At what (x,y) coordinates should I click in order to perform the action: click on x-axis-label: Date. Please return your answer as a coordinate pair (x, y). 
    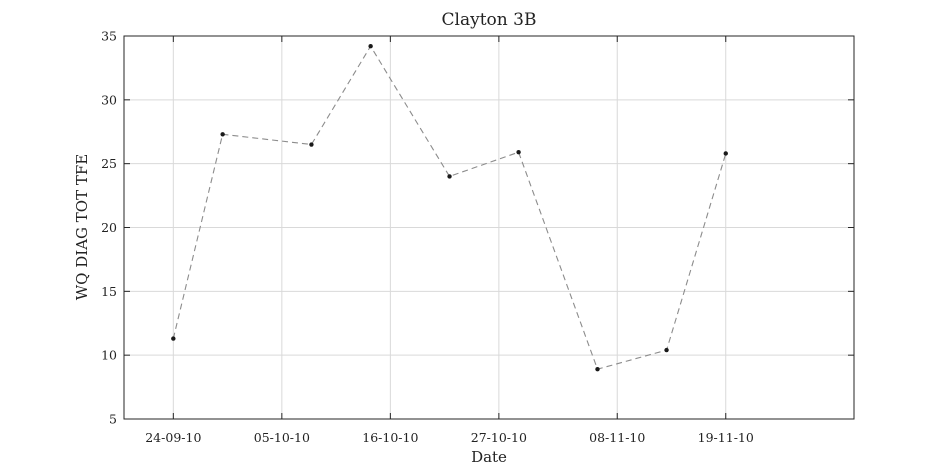
    Looking at the image, I should click on (489, 457).